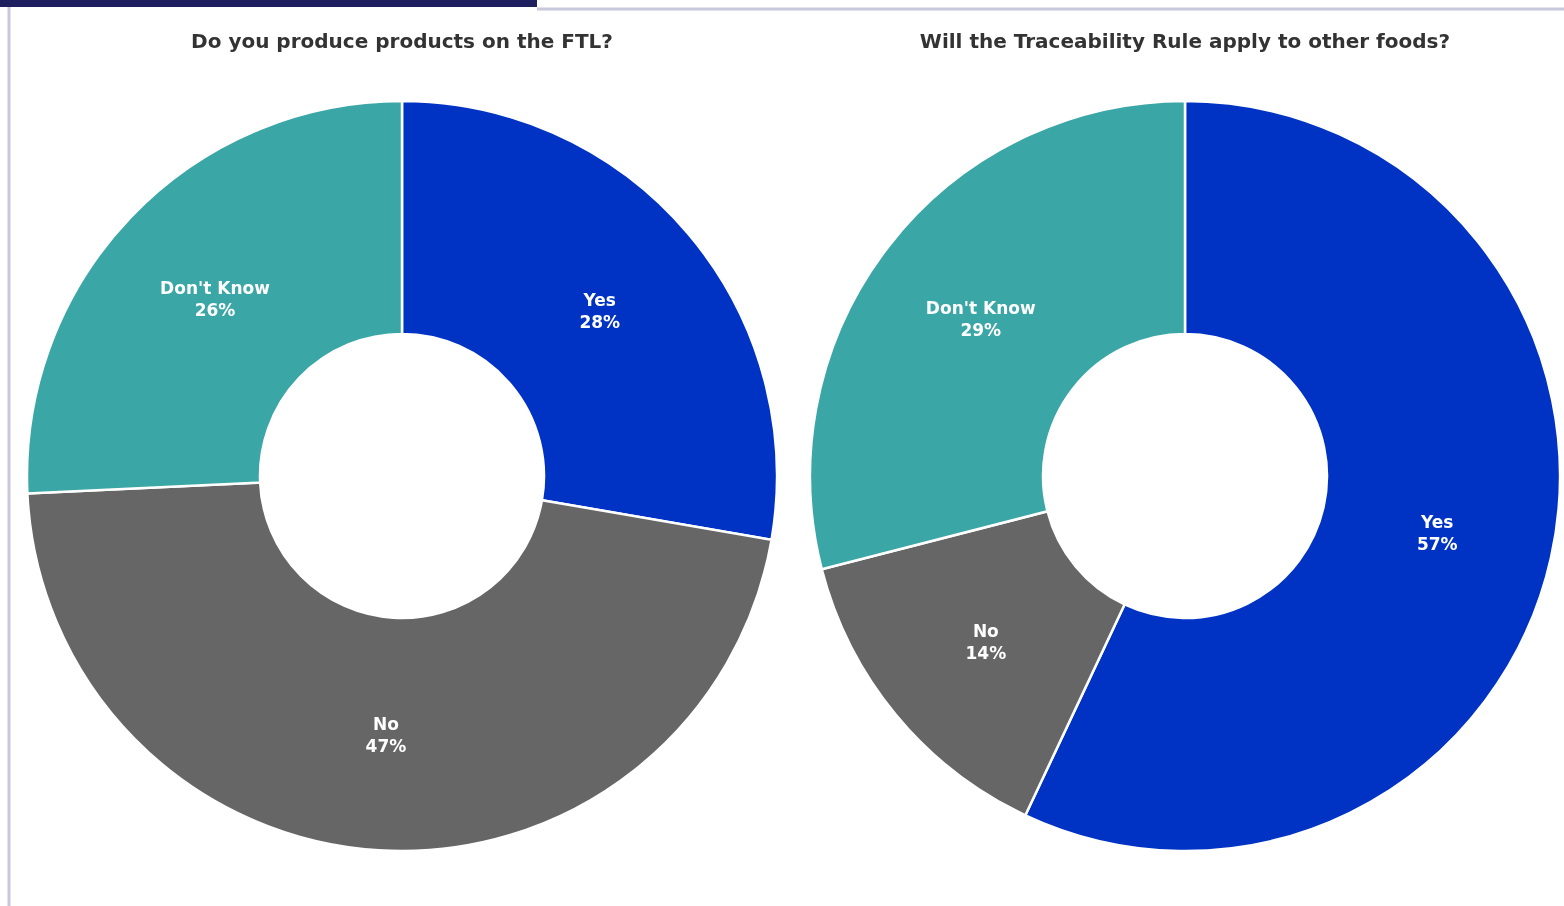 The height and width of the screenshot is (906, 1564). What do you see at coordinates (386, 746) in the screenshot?
I see `data-label: 47%` at bounding box center [386, 746].